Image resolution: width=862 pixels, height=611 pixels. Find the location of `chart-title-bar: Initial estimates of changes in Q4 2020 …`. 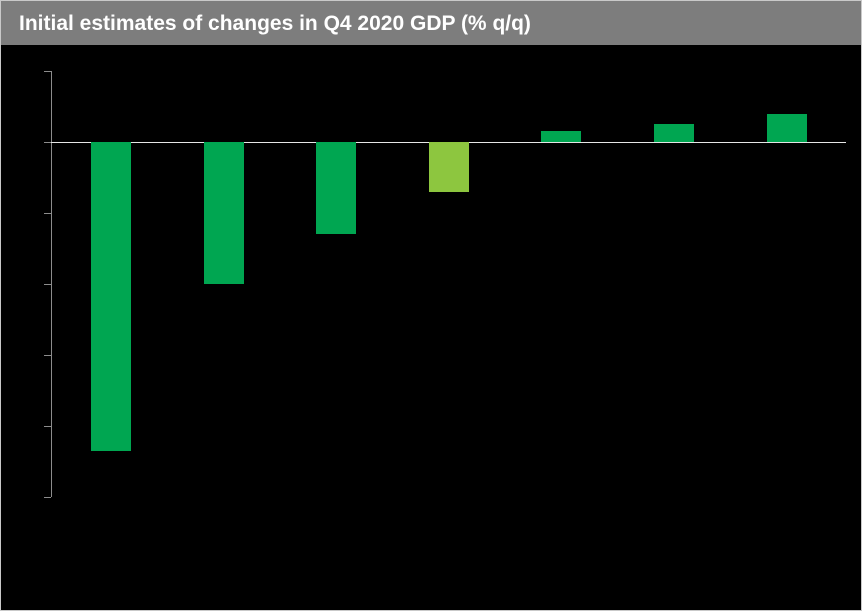

chart-title-bar: Initial estimates of changes in Q4 2020 … is located at coordinates (431, 23).